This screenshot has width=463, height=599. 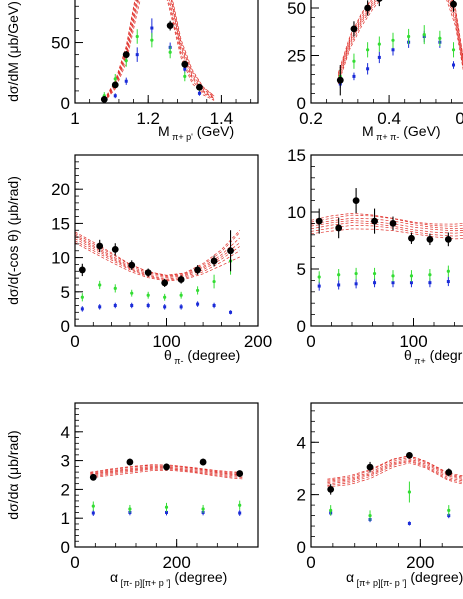 What do you see at coordinates (176, 562) in the screenshot?
I see `x-tick-label: 200` at bounding box center [176, 562].